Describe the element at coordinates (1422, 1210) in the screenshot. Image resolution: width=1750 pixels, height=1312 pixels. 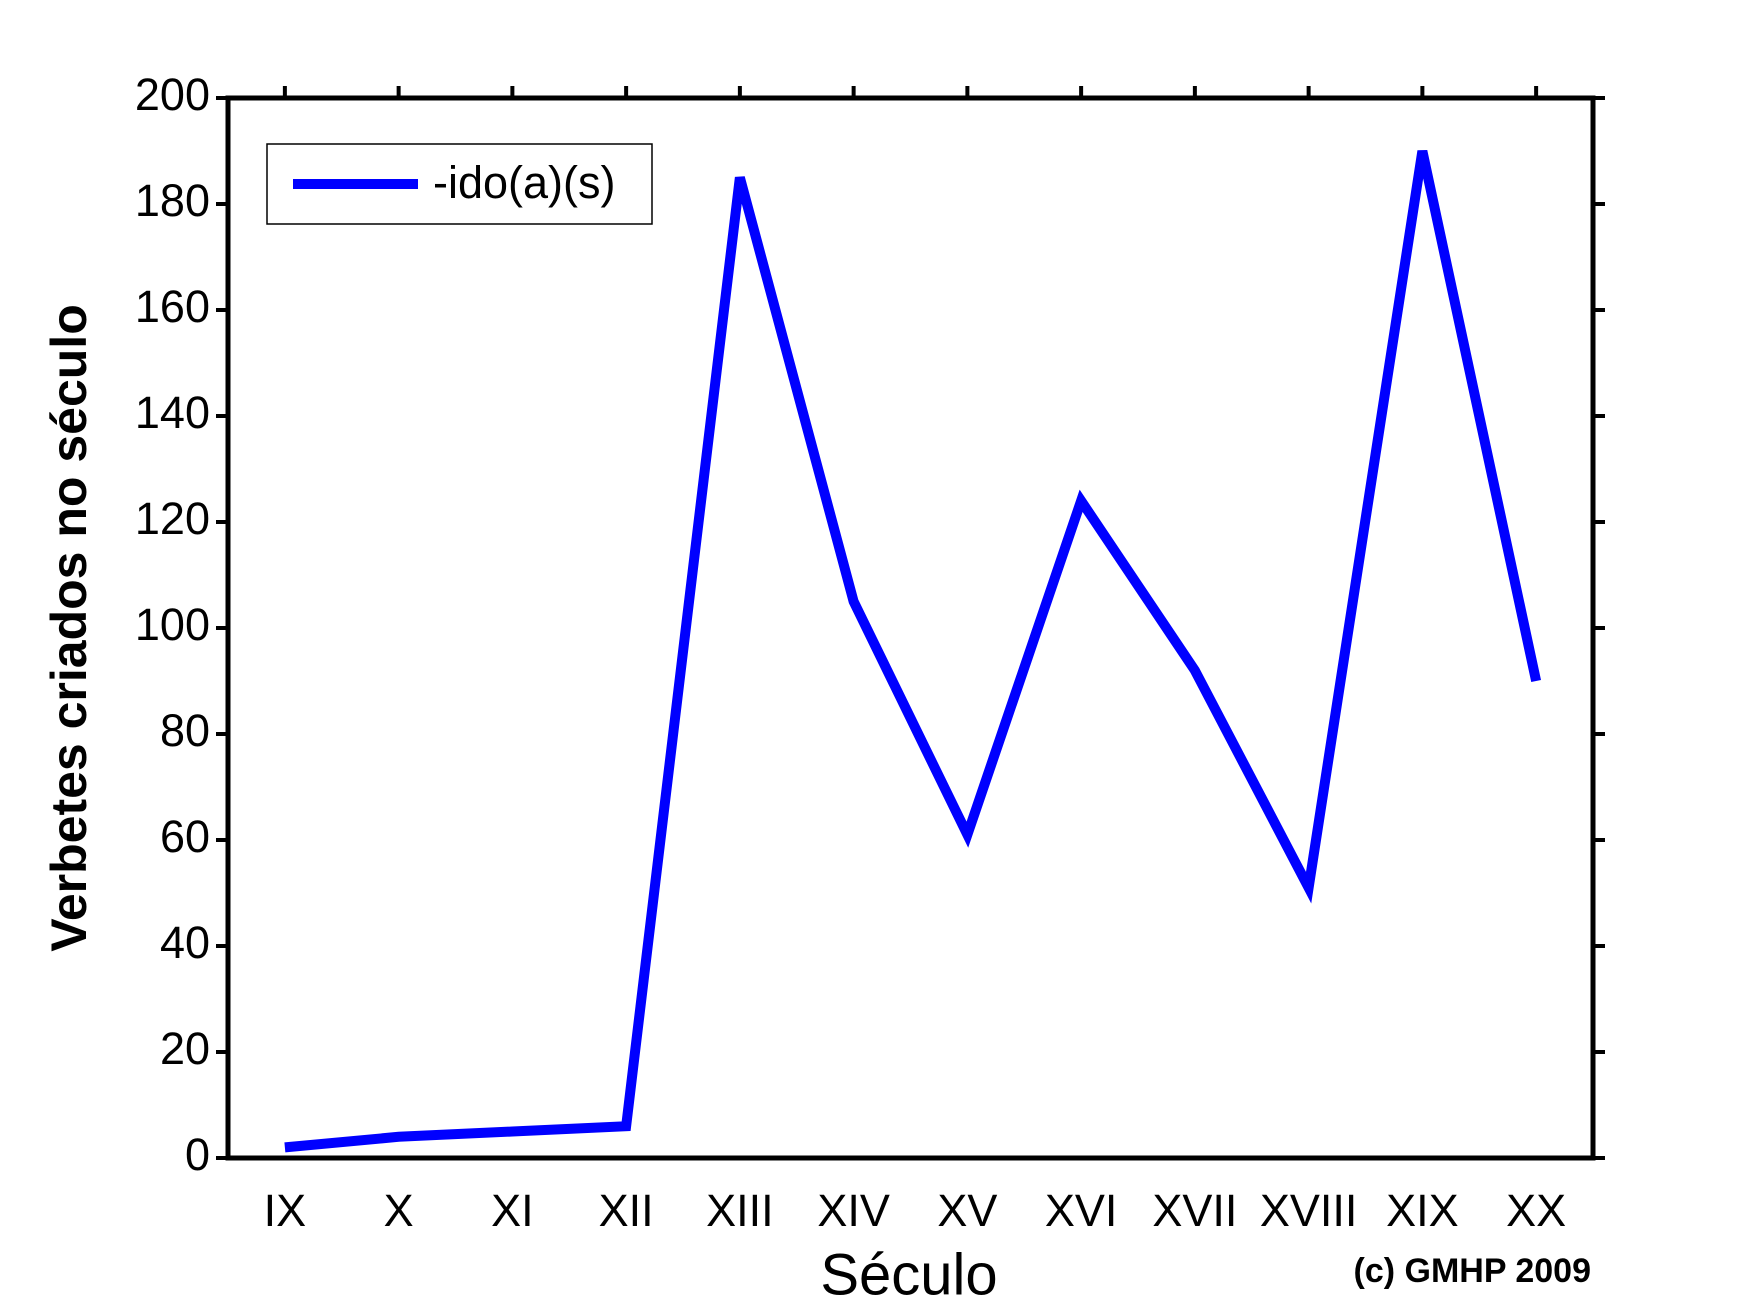
I see `x-tick-label: XIX` at that location.